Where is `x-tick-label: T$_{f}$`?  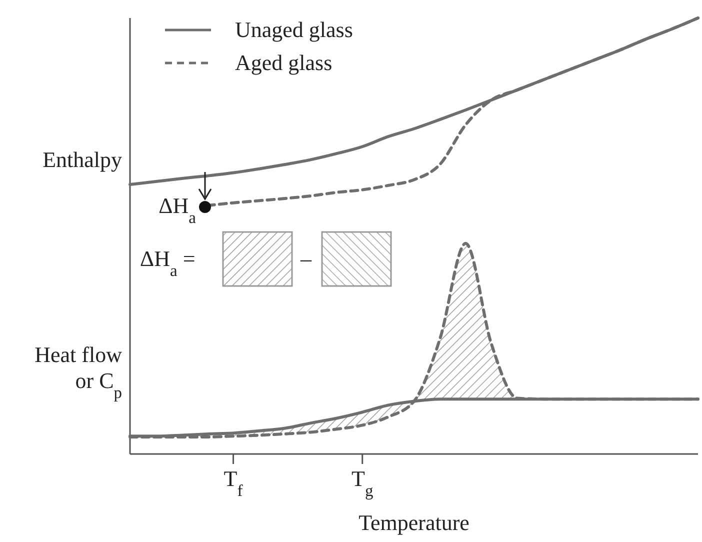
x-tick-label: T$_{f}$ is located at coordinates (234, 483).